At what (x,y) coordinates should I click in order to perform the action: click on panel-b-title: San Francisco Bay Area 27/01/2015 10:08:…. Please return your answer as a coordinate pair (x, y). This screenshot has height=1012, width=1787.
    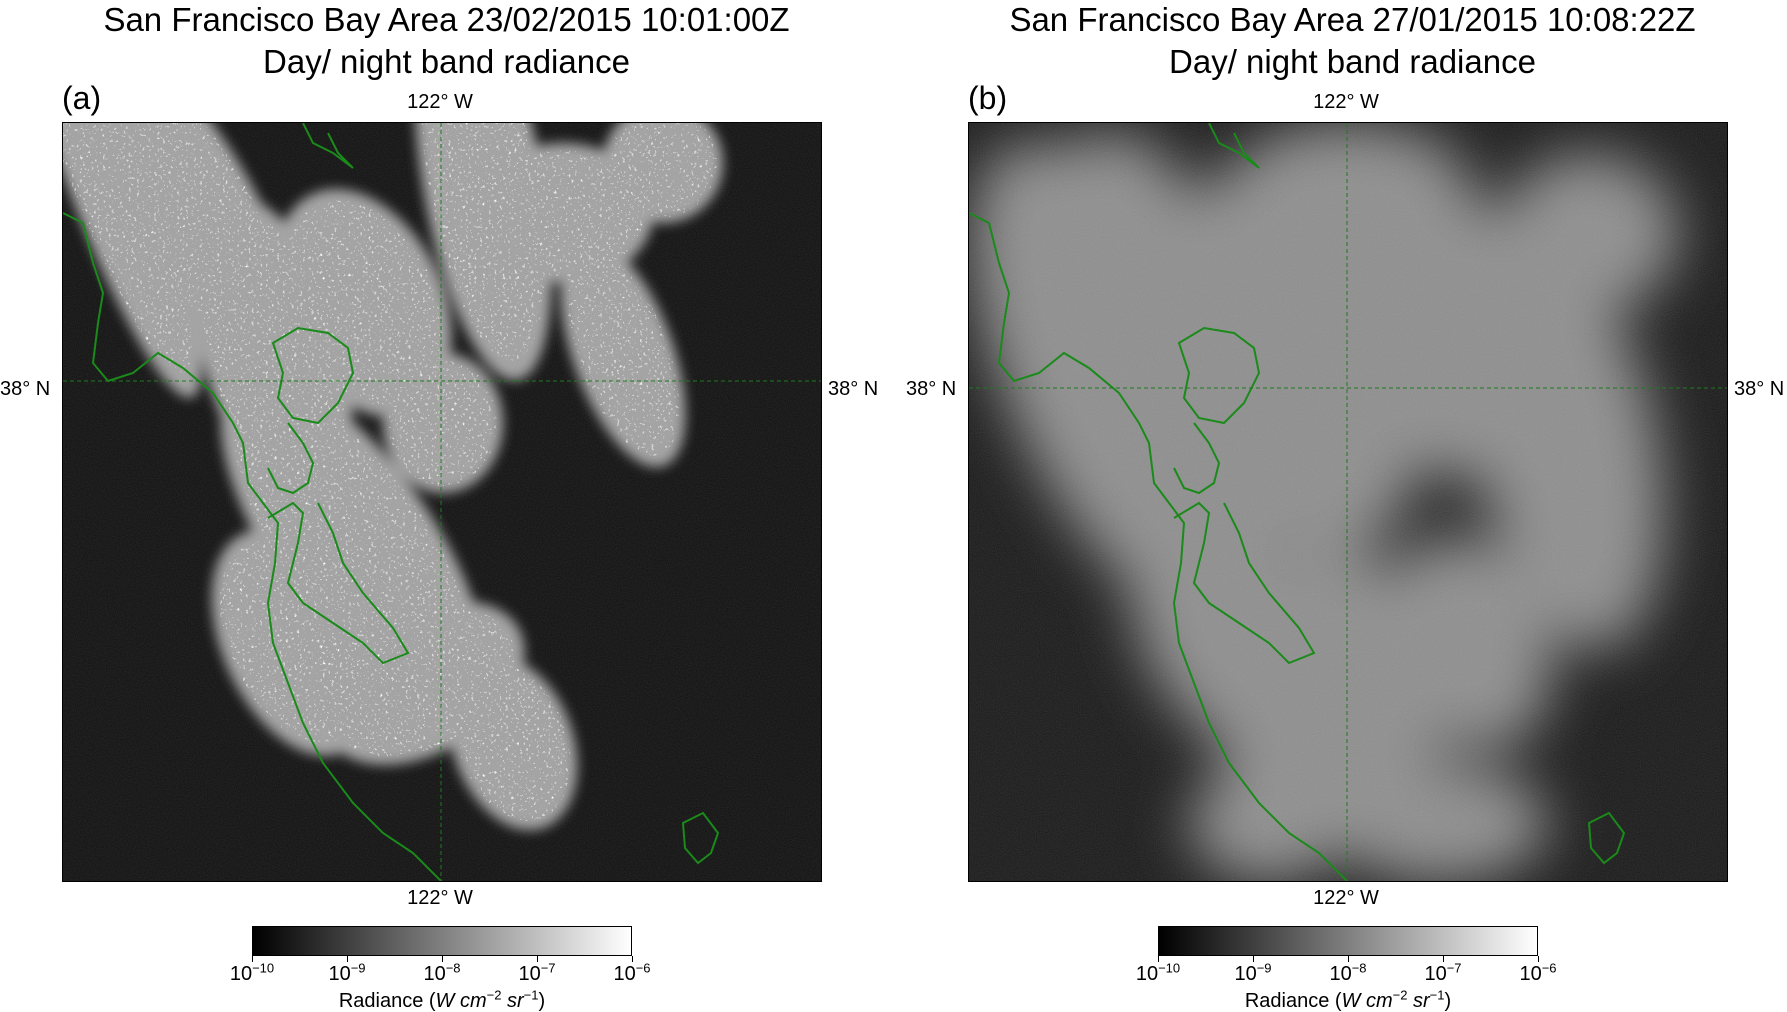
    Looking at the image, I should click on (1352, 19).